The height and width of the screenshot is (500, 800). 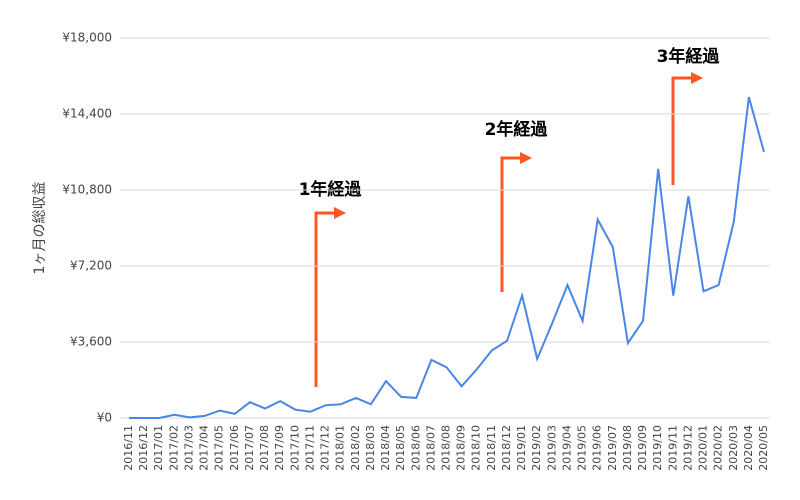 I want to click on x-tick-label: 2017/03, so click(x=188, y=448).